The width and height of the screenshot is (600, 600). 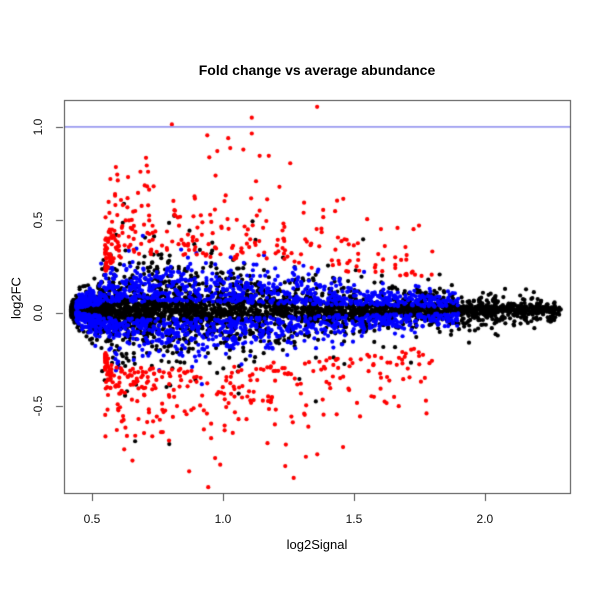 I want to click on y-tick-label-0: -0.5, so click(x=38, y=406).